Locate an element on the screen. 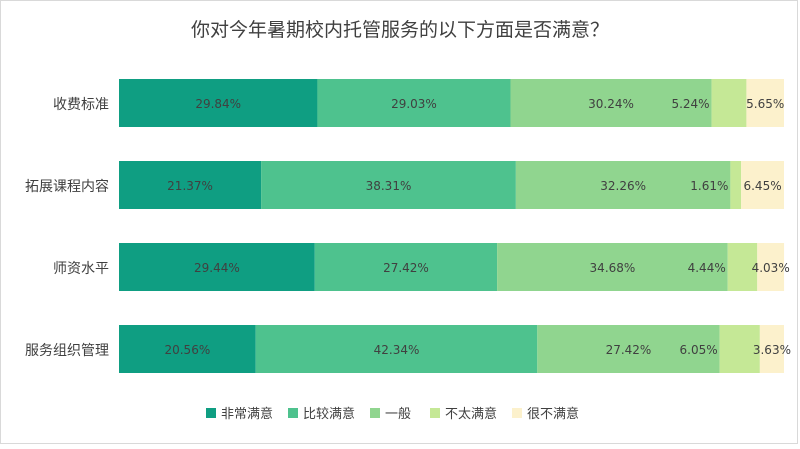  data-label: 42.34% is located at coordinates (397, 350).